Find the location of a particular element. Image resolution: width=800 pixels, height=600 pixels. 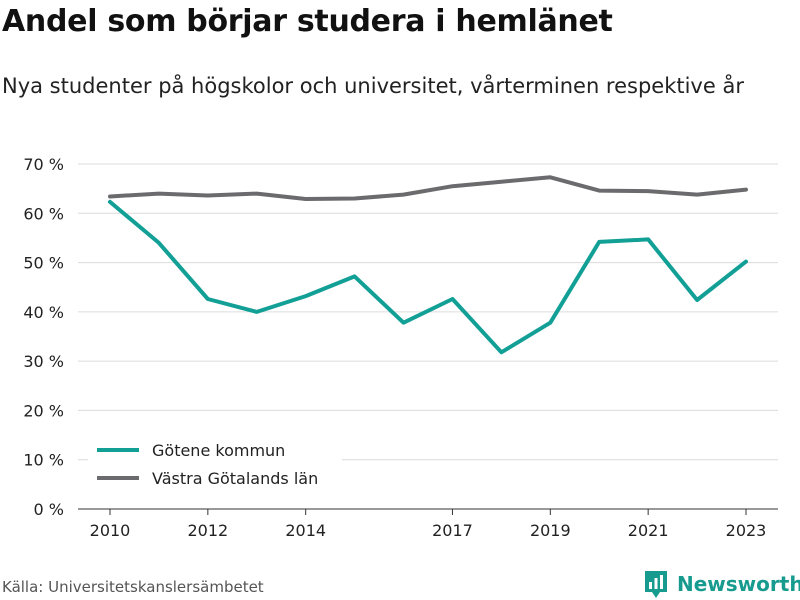

y-tick-label: 60 % is located at coordinates (43, 213).